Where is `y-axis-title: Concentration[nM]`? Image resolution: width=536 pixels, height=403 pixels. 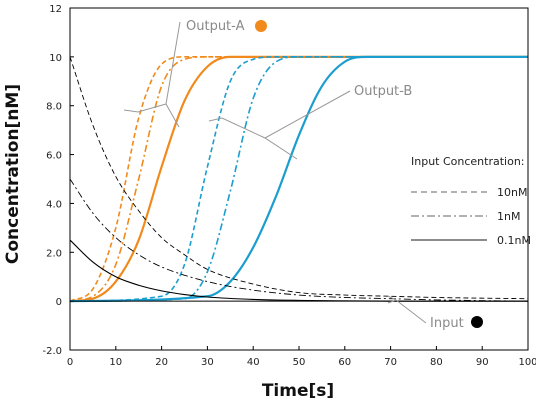 y-axis-title: Concentration[nM] is located at coordinates (13, 174).